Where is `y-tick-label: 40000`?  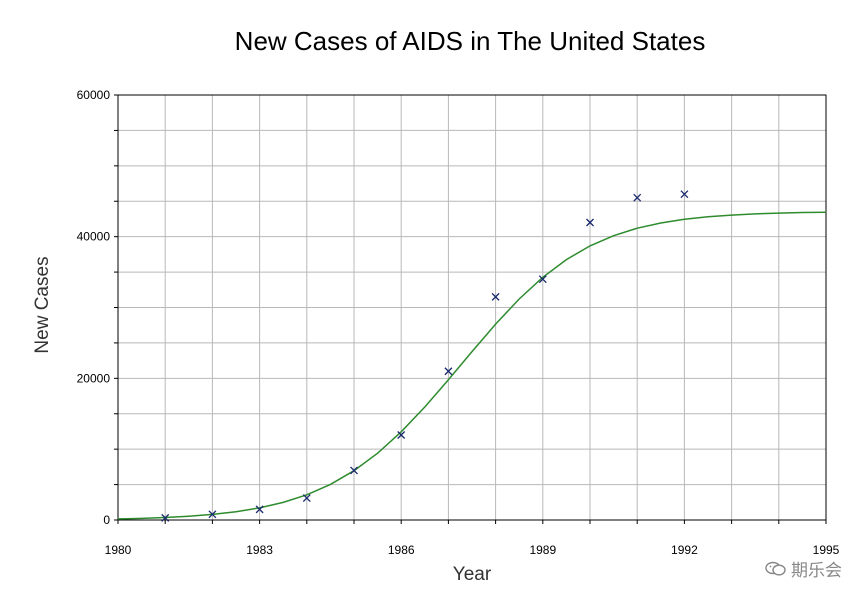 y-tick-label: 40000 is located at coordinates (94, 237).